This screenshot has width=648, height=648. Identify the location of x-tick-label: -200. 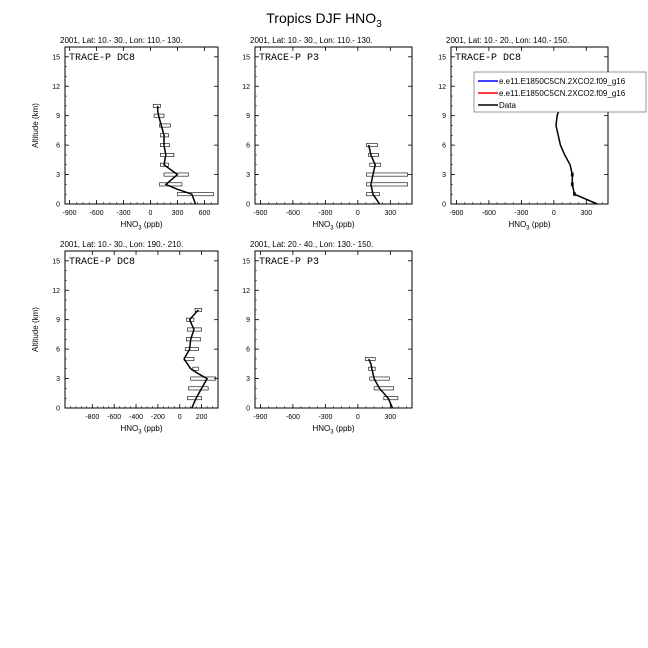
(158, 417).